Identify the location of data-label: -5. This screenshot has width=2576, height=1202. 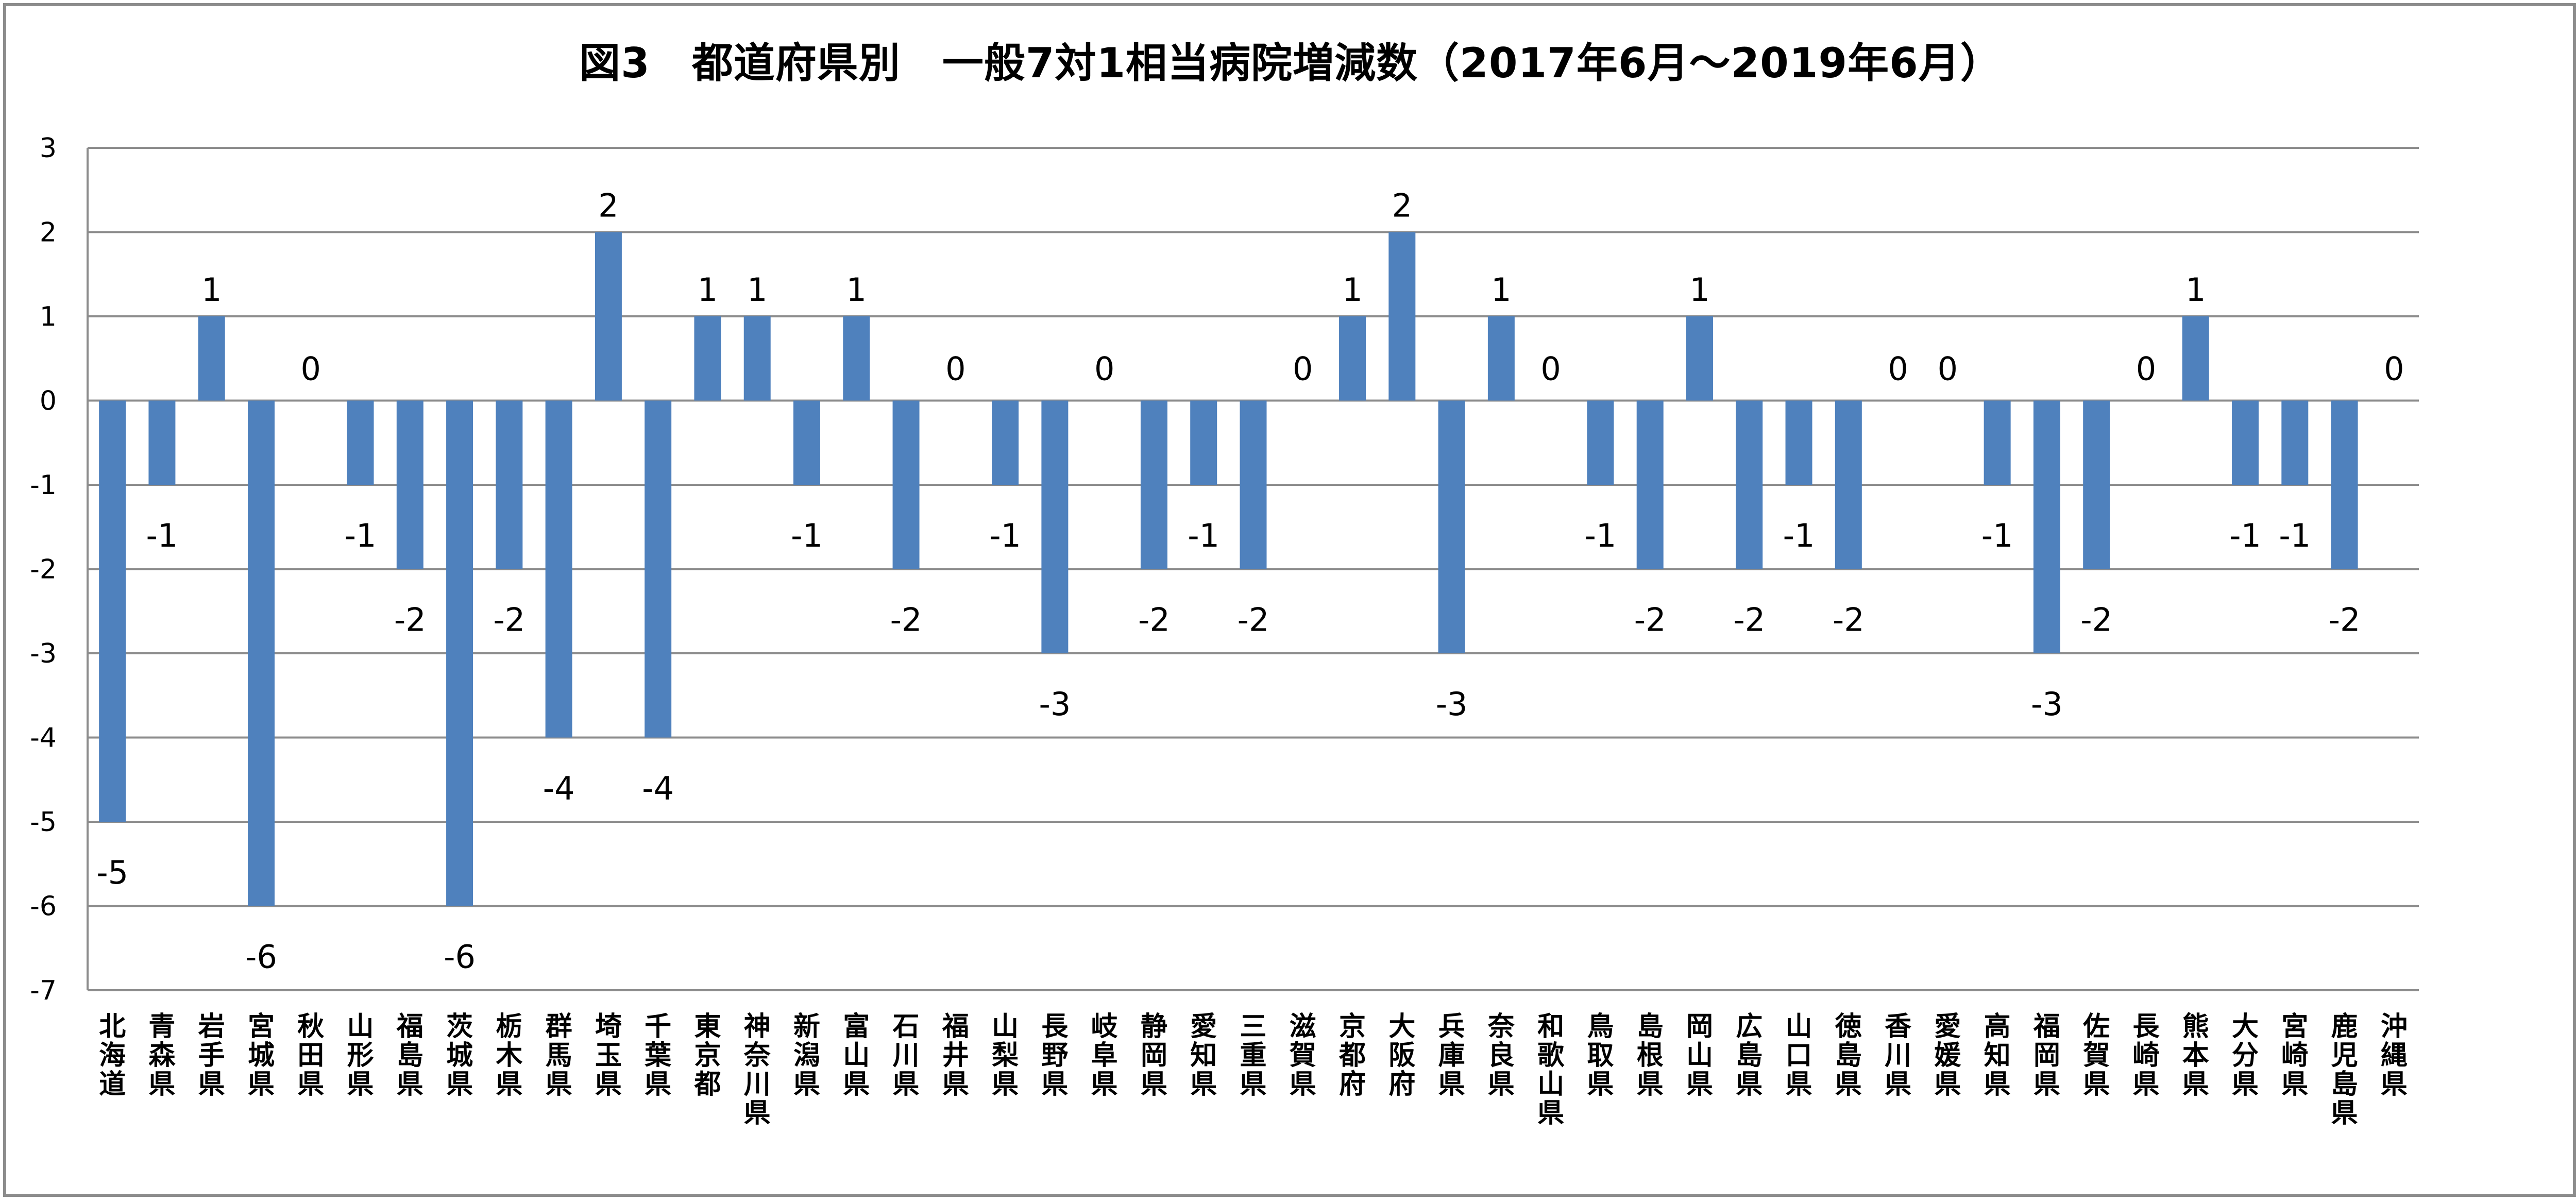
(112, 873).